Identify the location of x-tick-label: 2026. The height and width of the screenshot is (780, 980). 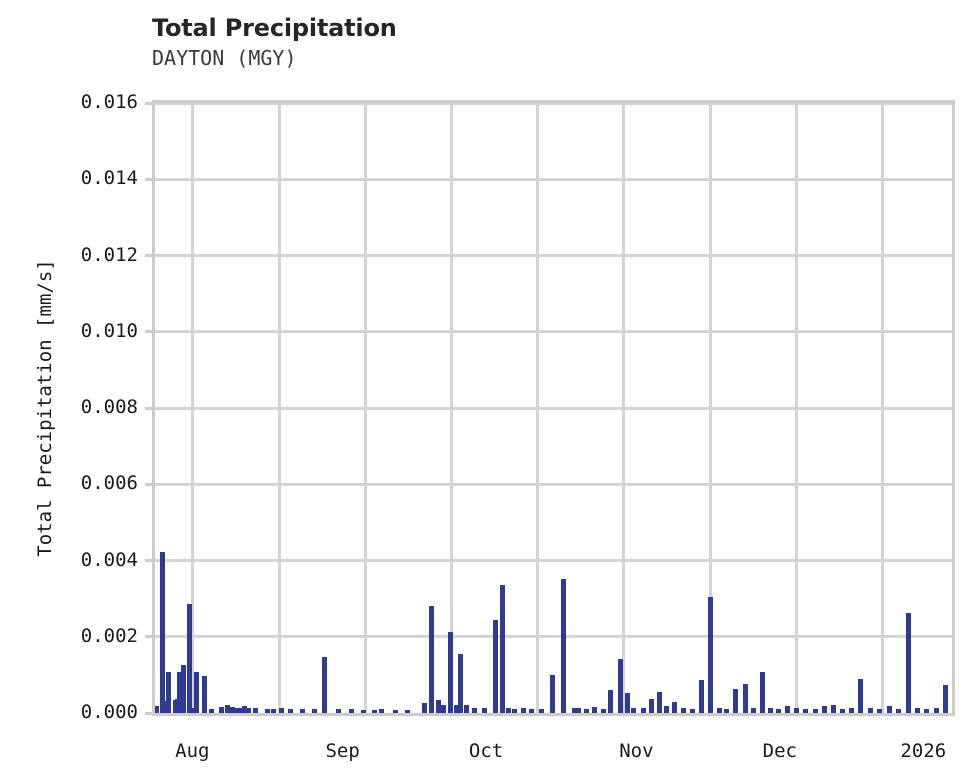
(923, 751).